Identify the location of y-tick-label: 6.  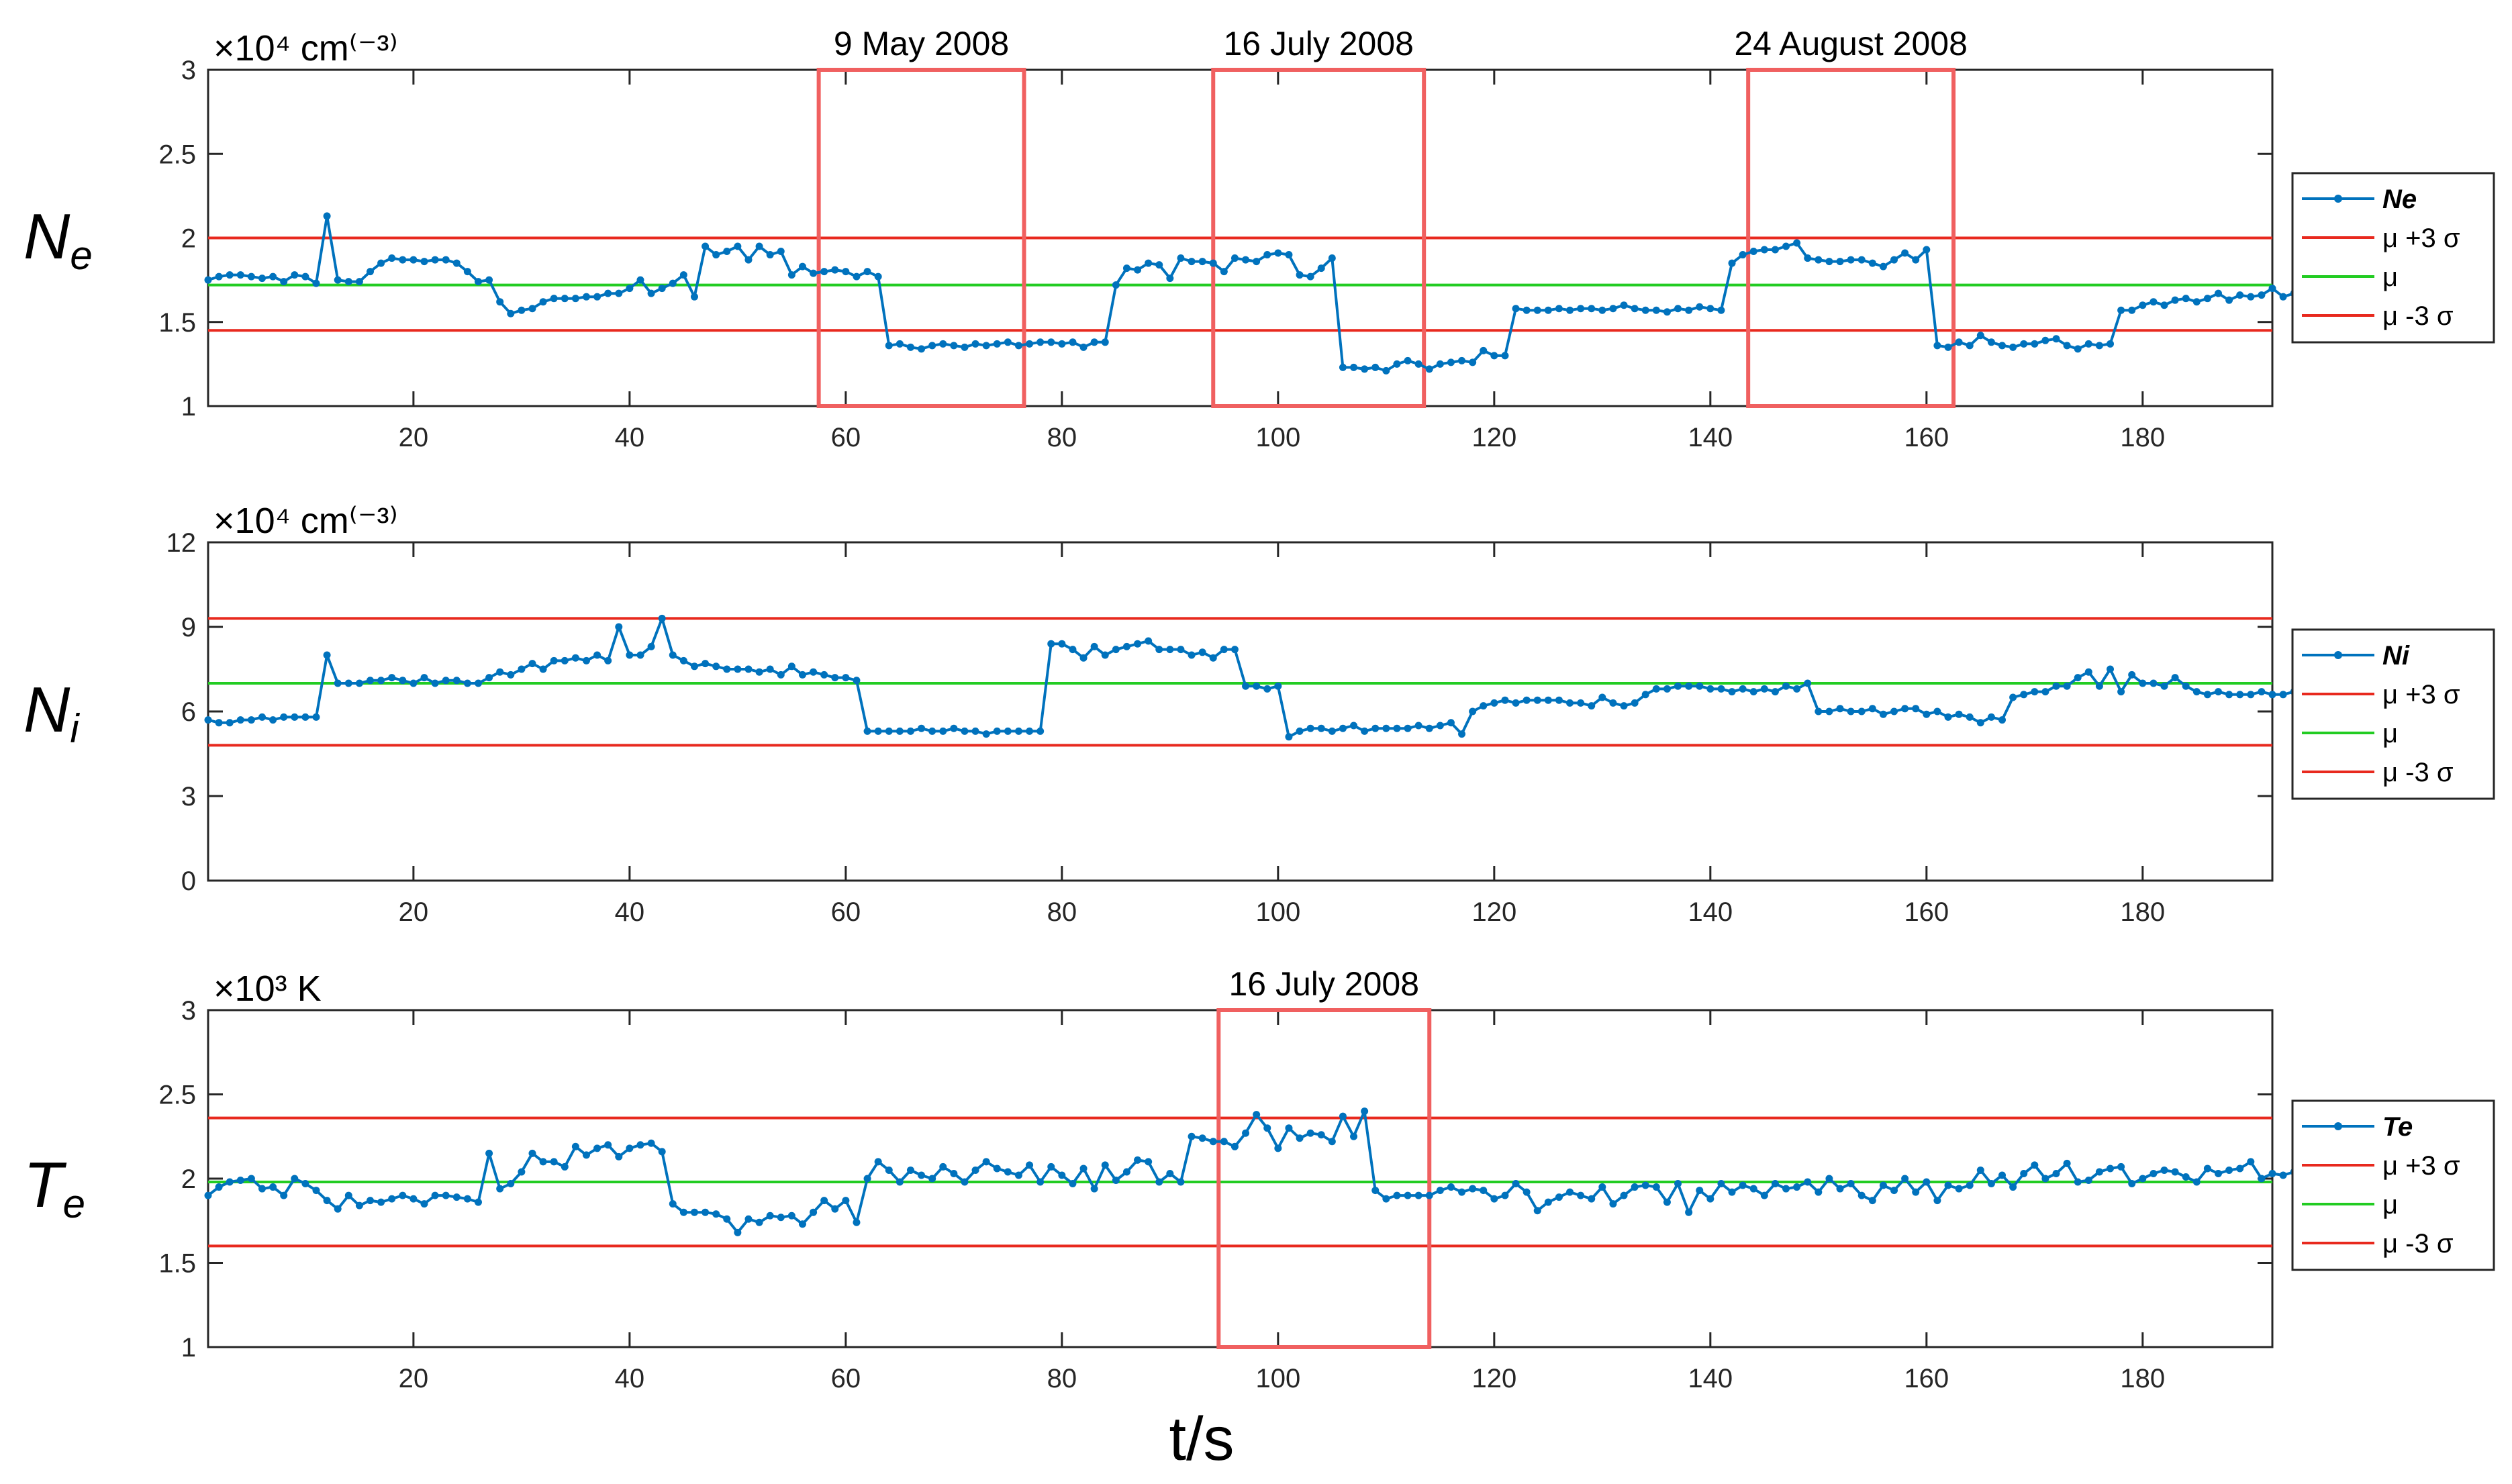
(188, 712).